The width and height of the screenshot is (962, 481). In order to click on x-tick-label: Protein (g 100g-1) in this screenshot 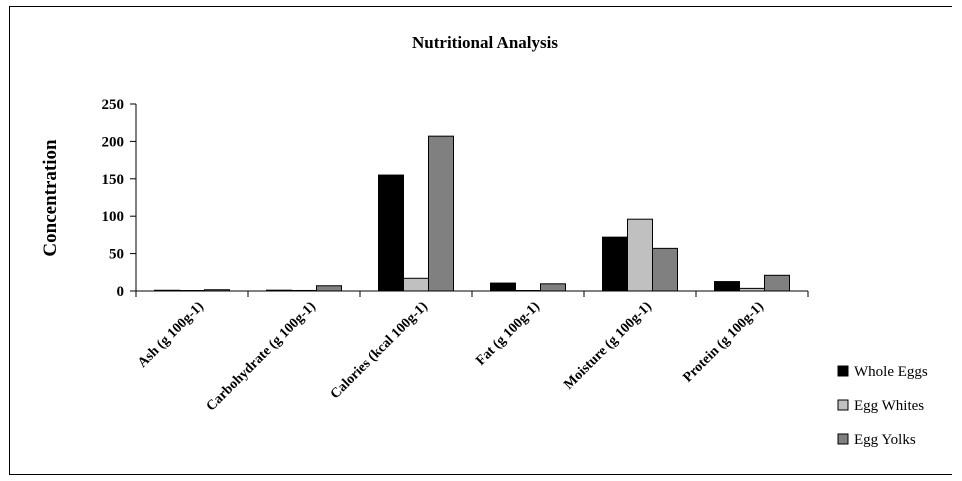, I will do `click(724, 342)`.